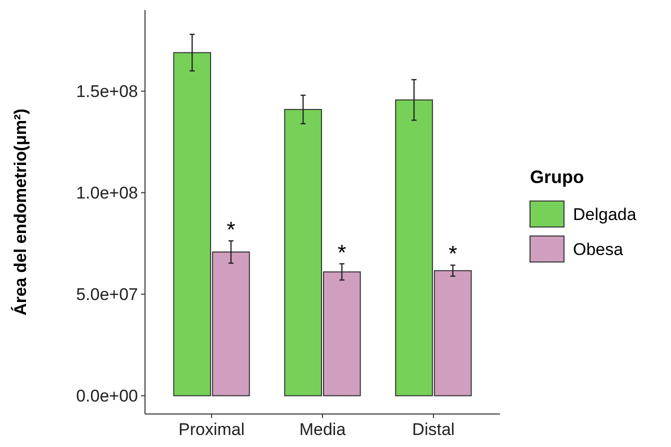  Describe the element at coordinates (322, 429) in the screenshot. I see `x-tick-label: Media` at that location.